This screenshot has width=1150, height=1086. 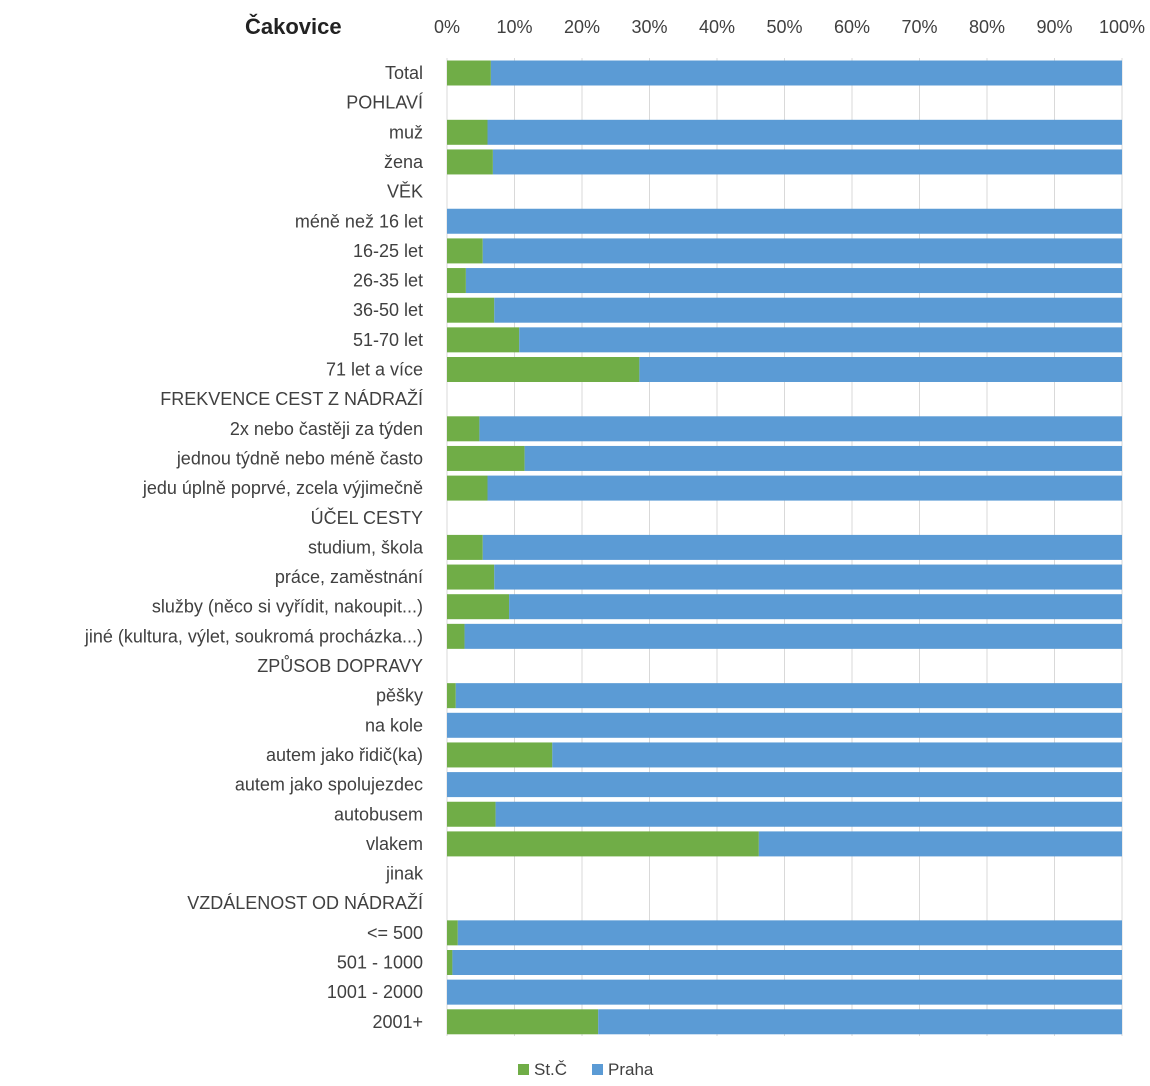 What do you see at coordinates (649, 27) in the screenshot?
I see `x-tick-label: 30%` at bounding box center [649, 27].